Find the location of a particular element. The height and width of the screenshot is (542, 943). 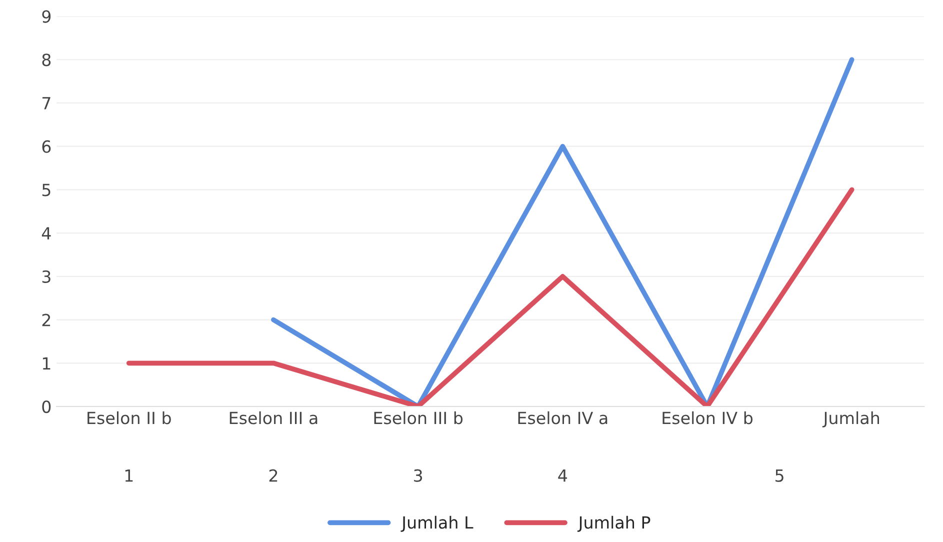

text: 3 is located at coordinates (418, 475).